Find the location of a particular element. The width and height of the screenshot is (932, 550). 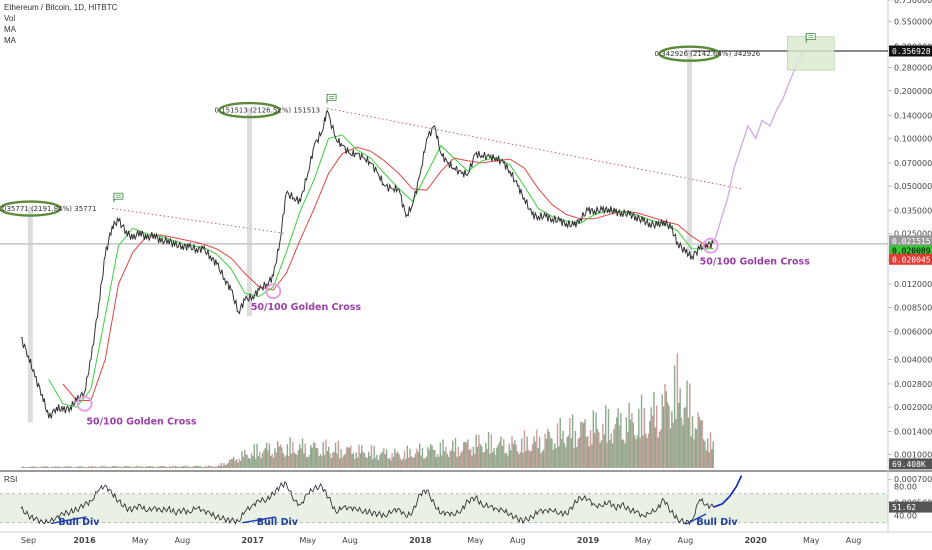

rsi-tick-label: 80.00 is located at coordinates (905, 487).